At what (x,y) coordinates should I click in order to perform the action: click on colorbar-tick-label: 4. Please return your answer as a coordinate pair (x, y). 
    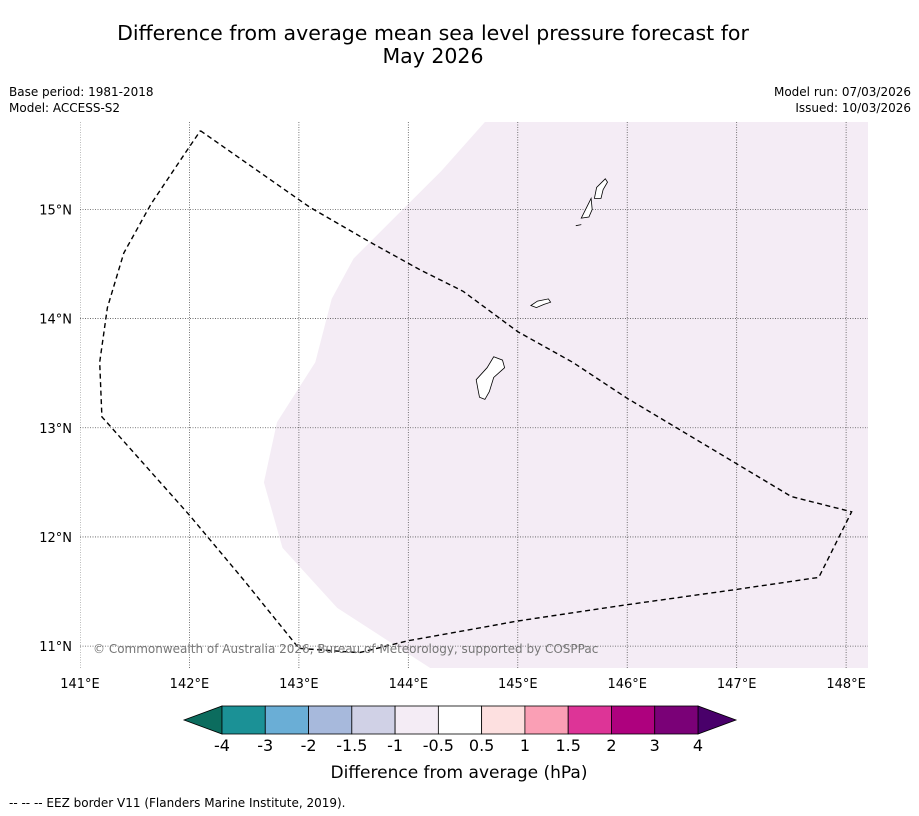
    Looking at the image, I should click on (698, 745).